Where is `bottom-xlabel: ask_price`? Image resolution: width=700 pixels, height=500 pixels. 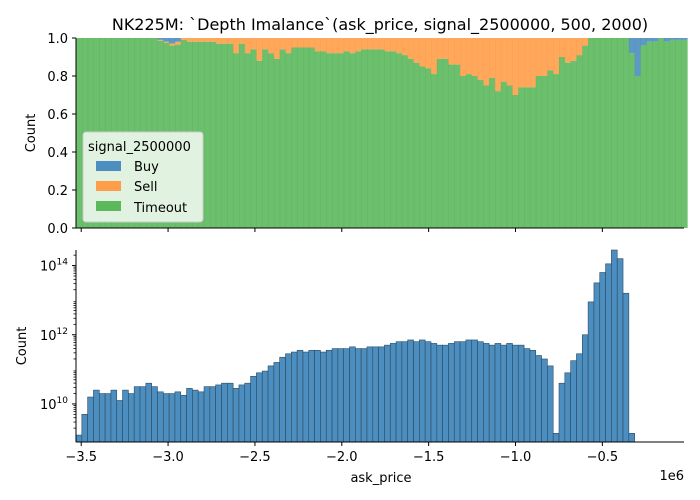 bottom-xlabel: ask_price is located at coordinates (380, 478).